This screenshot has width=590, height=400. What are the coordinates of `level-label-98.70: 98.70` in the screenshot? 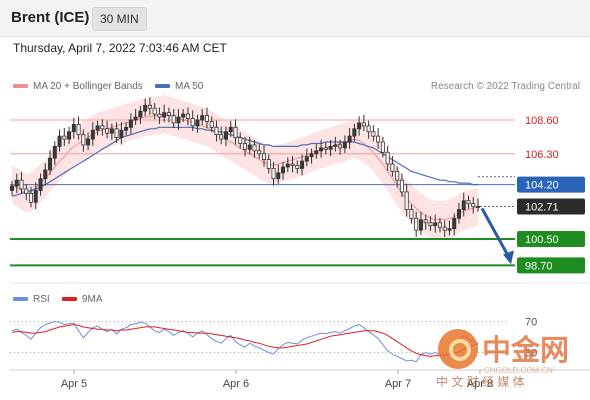 It's located at (539, 266).